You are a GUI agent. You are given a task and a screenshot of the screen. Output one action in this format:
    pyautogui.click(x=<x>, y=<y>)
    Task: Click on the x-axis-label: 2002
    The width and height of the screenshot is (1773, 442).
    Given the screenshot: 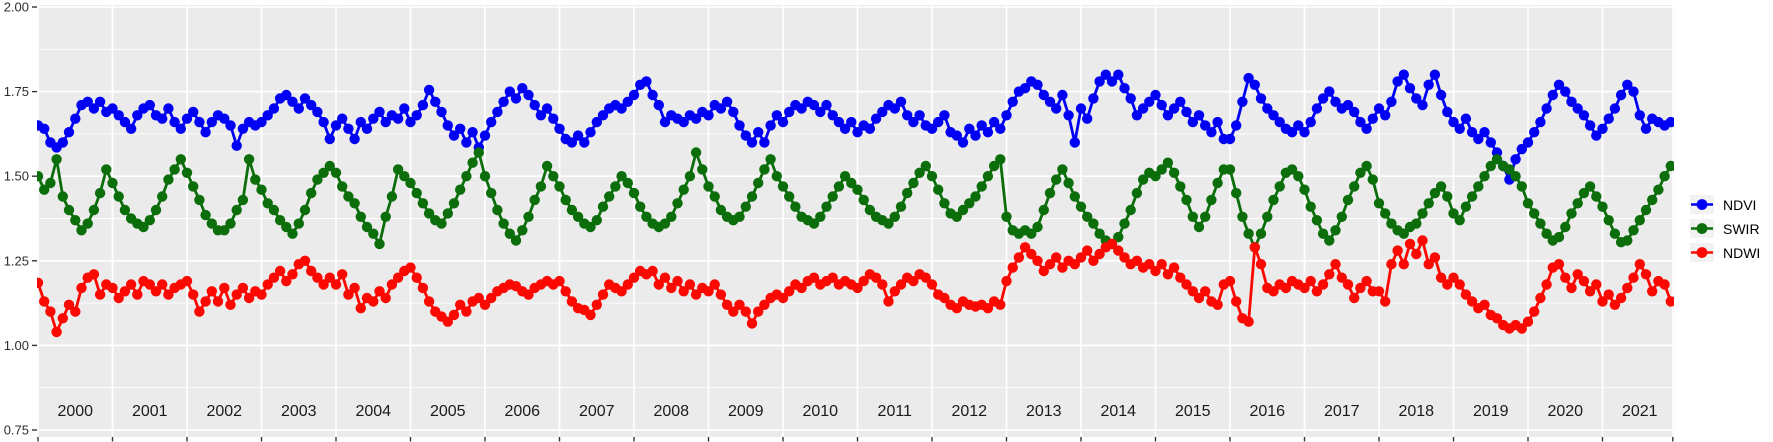 What is the action you would take?
    pyautogui.click(x=224, y=411)
    